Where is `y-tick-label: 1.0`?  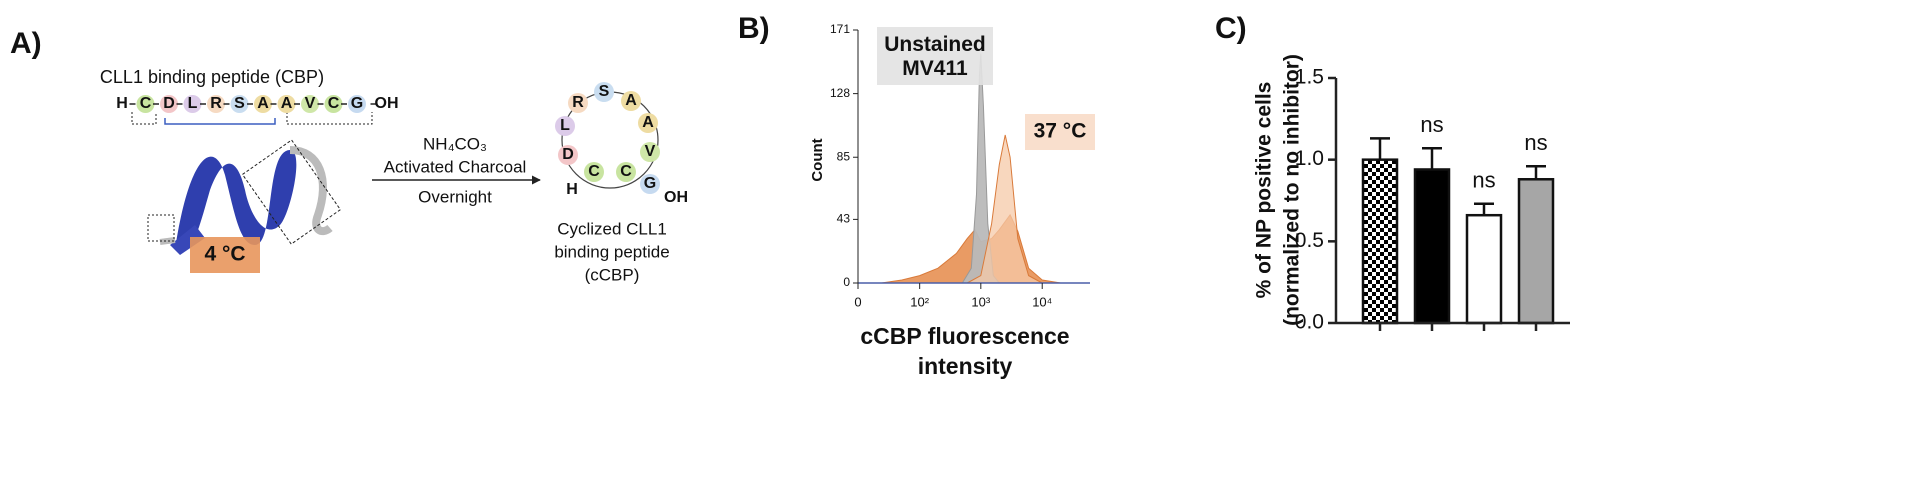 y-tick-label: 1.0 is located at coordinates (1309, 158).